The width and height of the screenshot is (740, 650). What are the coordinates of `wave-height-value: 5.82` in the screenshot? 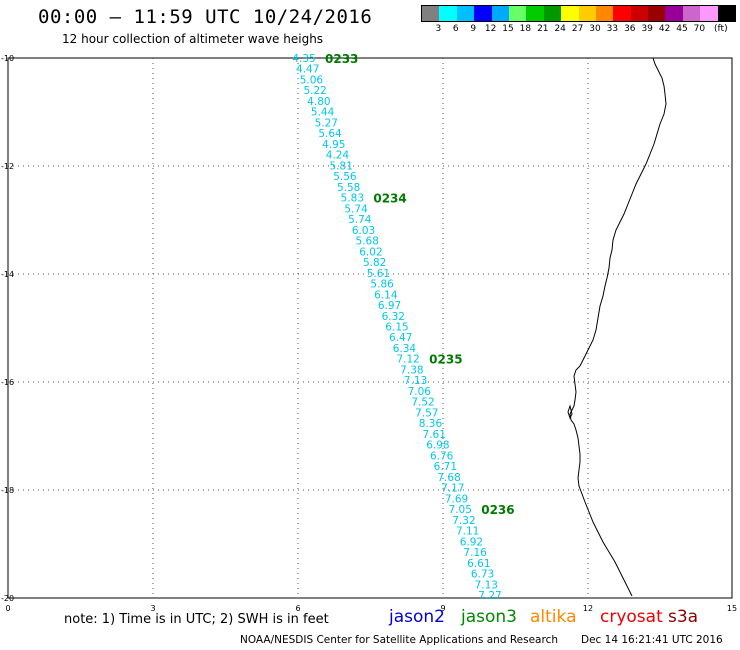 It's located at (374, 263).